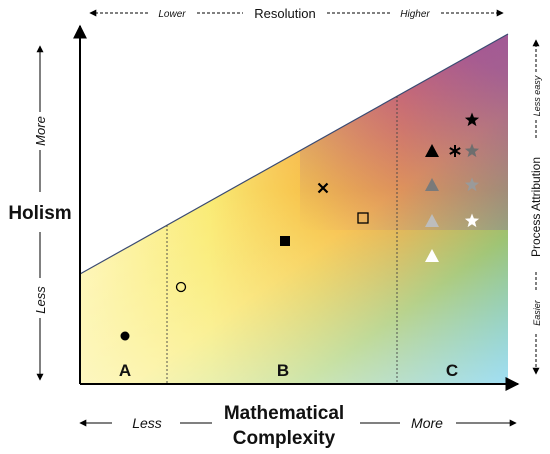 The image size is (550, 454). I want to click on cross-marker, so click(323, 188).